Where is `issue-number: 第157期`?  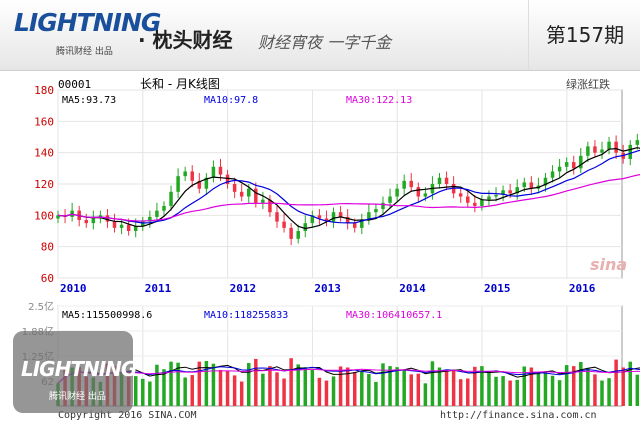 issue-number: 第157期 is located at coordinates (584, 35).